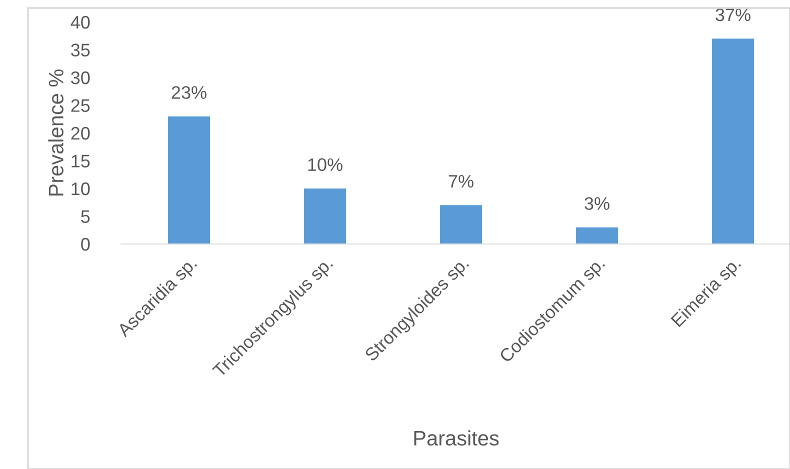 The height and width of the screenshot is (469, 790). Describe the element at coordinates (80, 50) in the screenshot. I see `y-tick-label: 35` at that location.